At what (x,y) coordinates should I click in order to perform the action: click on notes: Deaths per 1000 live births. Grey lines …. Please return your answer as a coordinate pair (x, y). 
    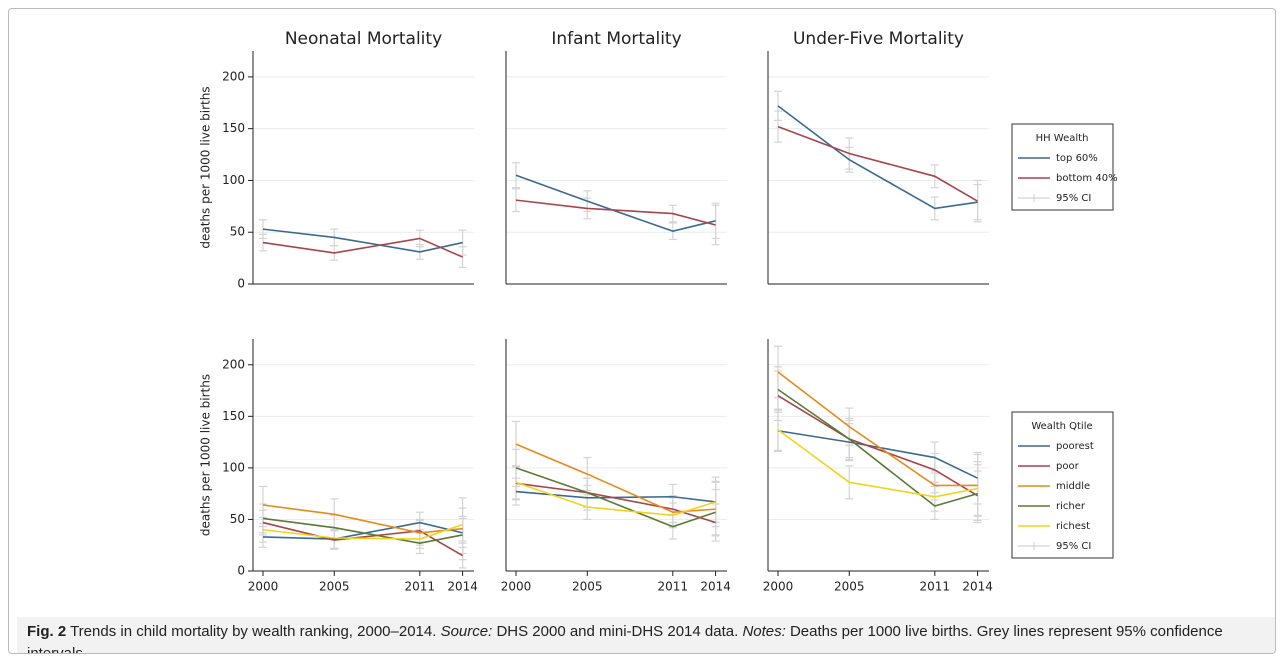
    Looking at the image, I should click on (625, 638).